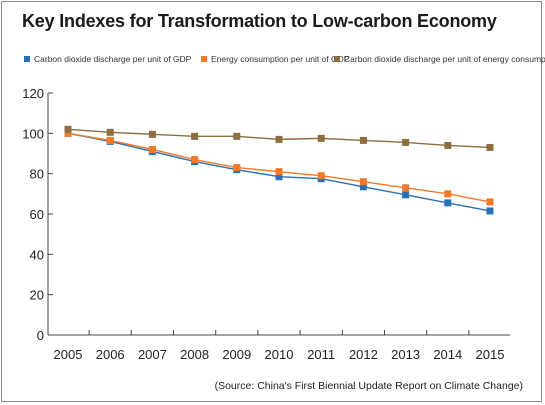 The width and height of the screenshot is (545, 405). What do you see at coordinates (37, 295) in the screenshot?
I see `y-tick-label-20: 20` at bounding box center [37, 295].